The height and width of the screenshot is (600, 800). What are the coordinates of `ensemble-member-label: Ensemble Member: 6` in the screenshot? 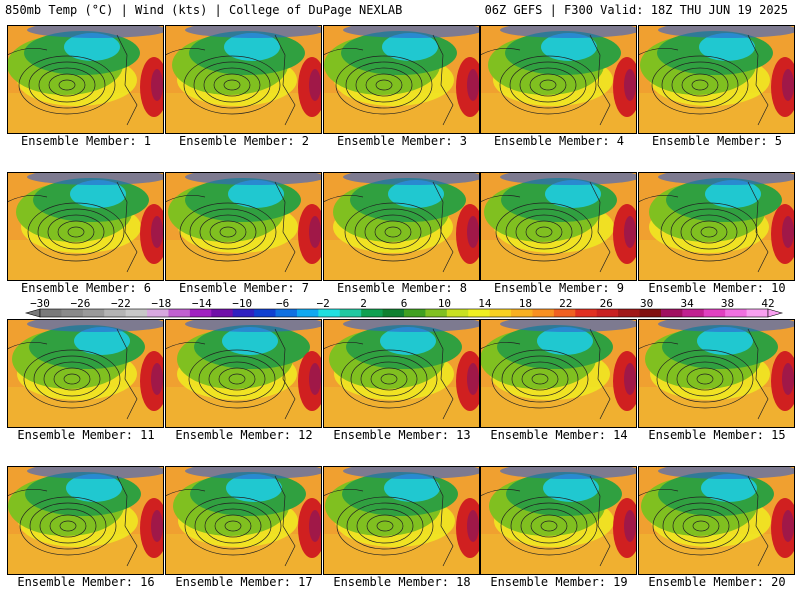 It's located at (86, 288).